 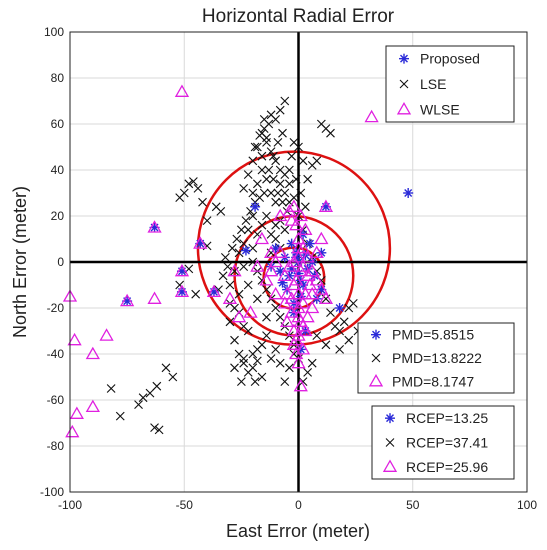 What do you see at coordinates (52, 492) in the screenshot?
I see `y-tick-label: -100` at bounding box center [52, 492].